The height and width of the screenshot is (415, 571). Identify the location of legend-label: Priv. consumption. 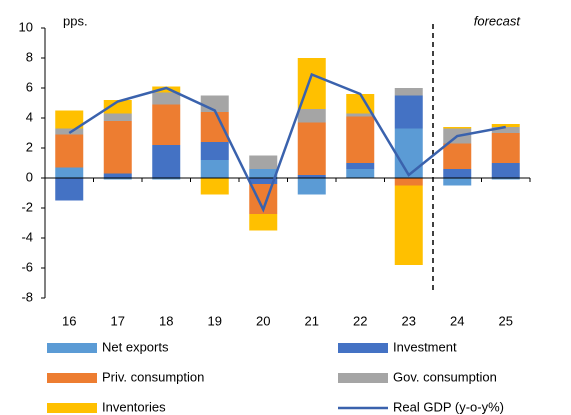
(153, 376).